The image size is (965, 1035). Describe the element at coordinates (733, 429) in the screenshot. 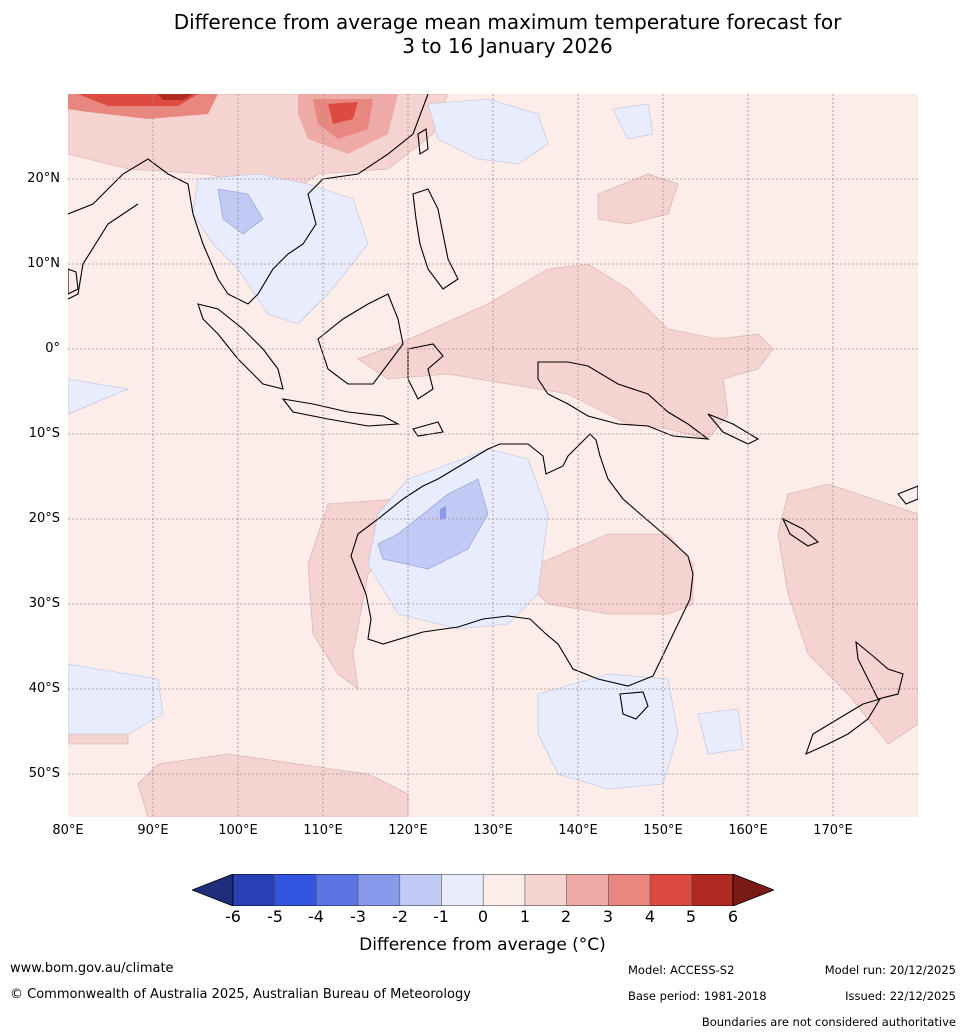

I see `solomon-islands-outline` at that location.